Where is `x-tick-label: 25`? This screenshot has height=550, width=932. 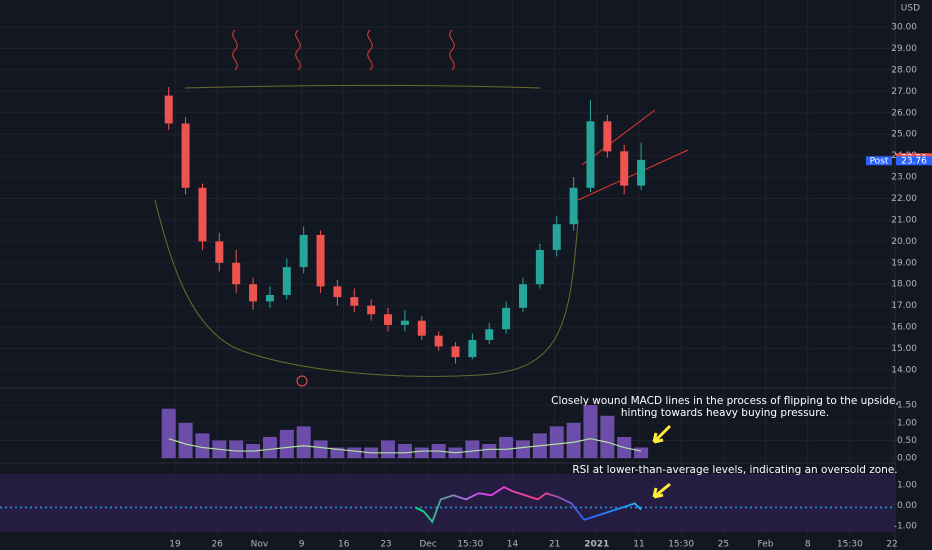
x-tick-label: 25 is located at coordinates (723, 545).